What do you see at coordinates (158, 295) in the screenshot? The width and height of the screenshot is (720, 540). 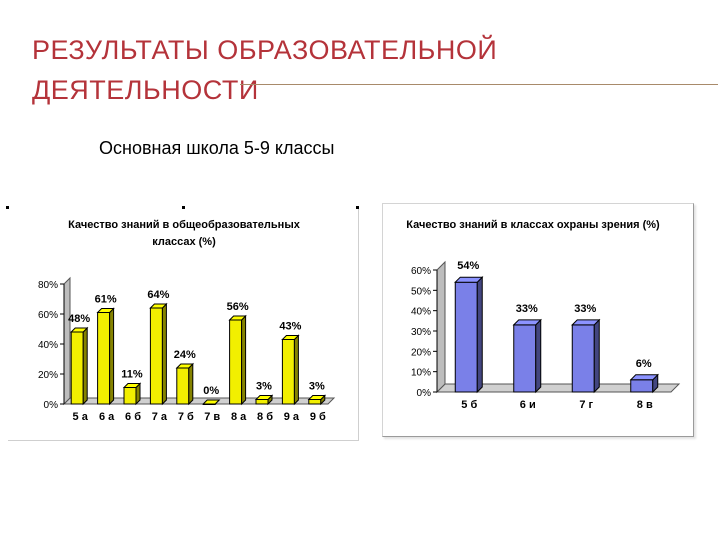 I see `bar-data-label: 64%` at bounding box center [158, 295].